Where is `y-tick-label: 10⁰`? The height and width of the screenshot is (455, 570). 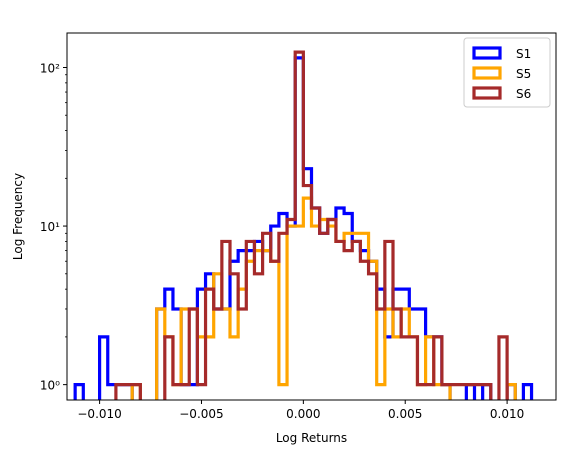 y-tick-label: 10⁰ is located at coordinates (50, 386).